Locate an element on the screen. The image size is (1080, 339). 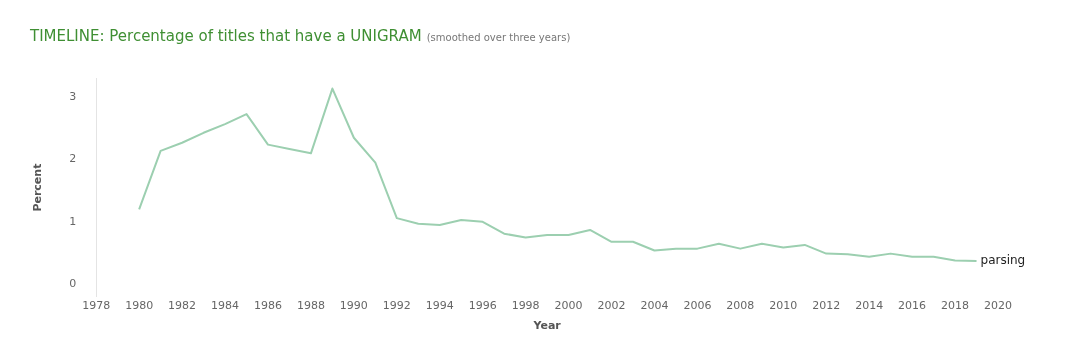
x-axis-title: Year is located at coordinates (547, 326).